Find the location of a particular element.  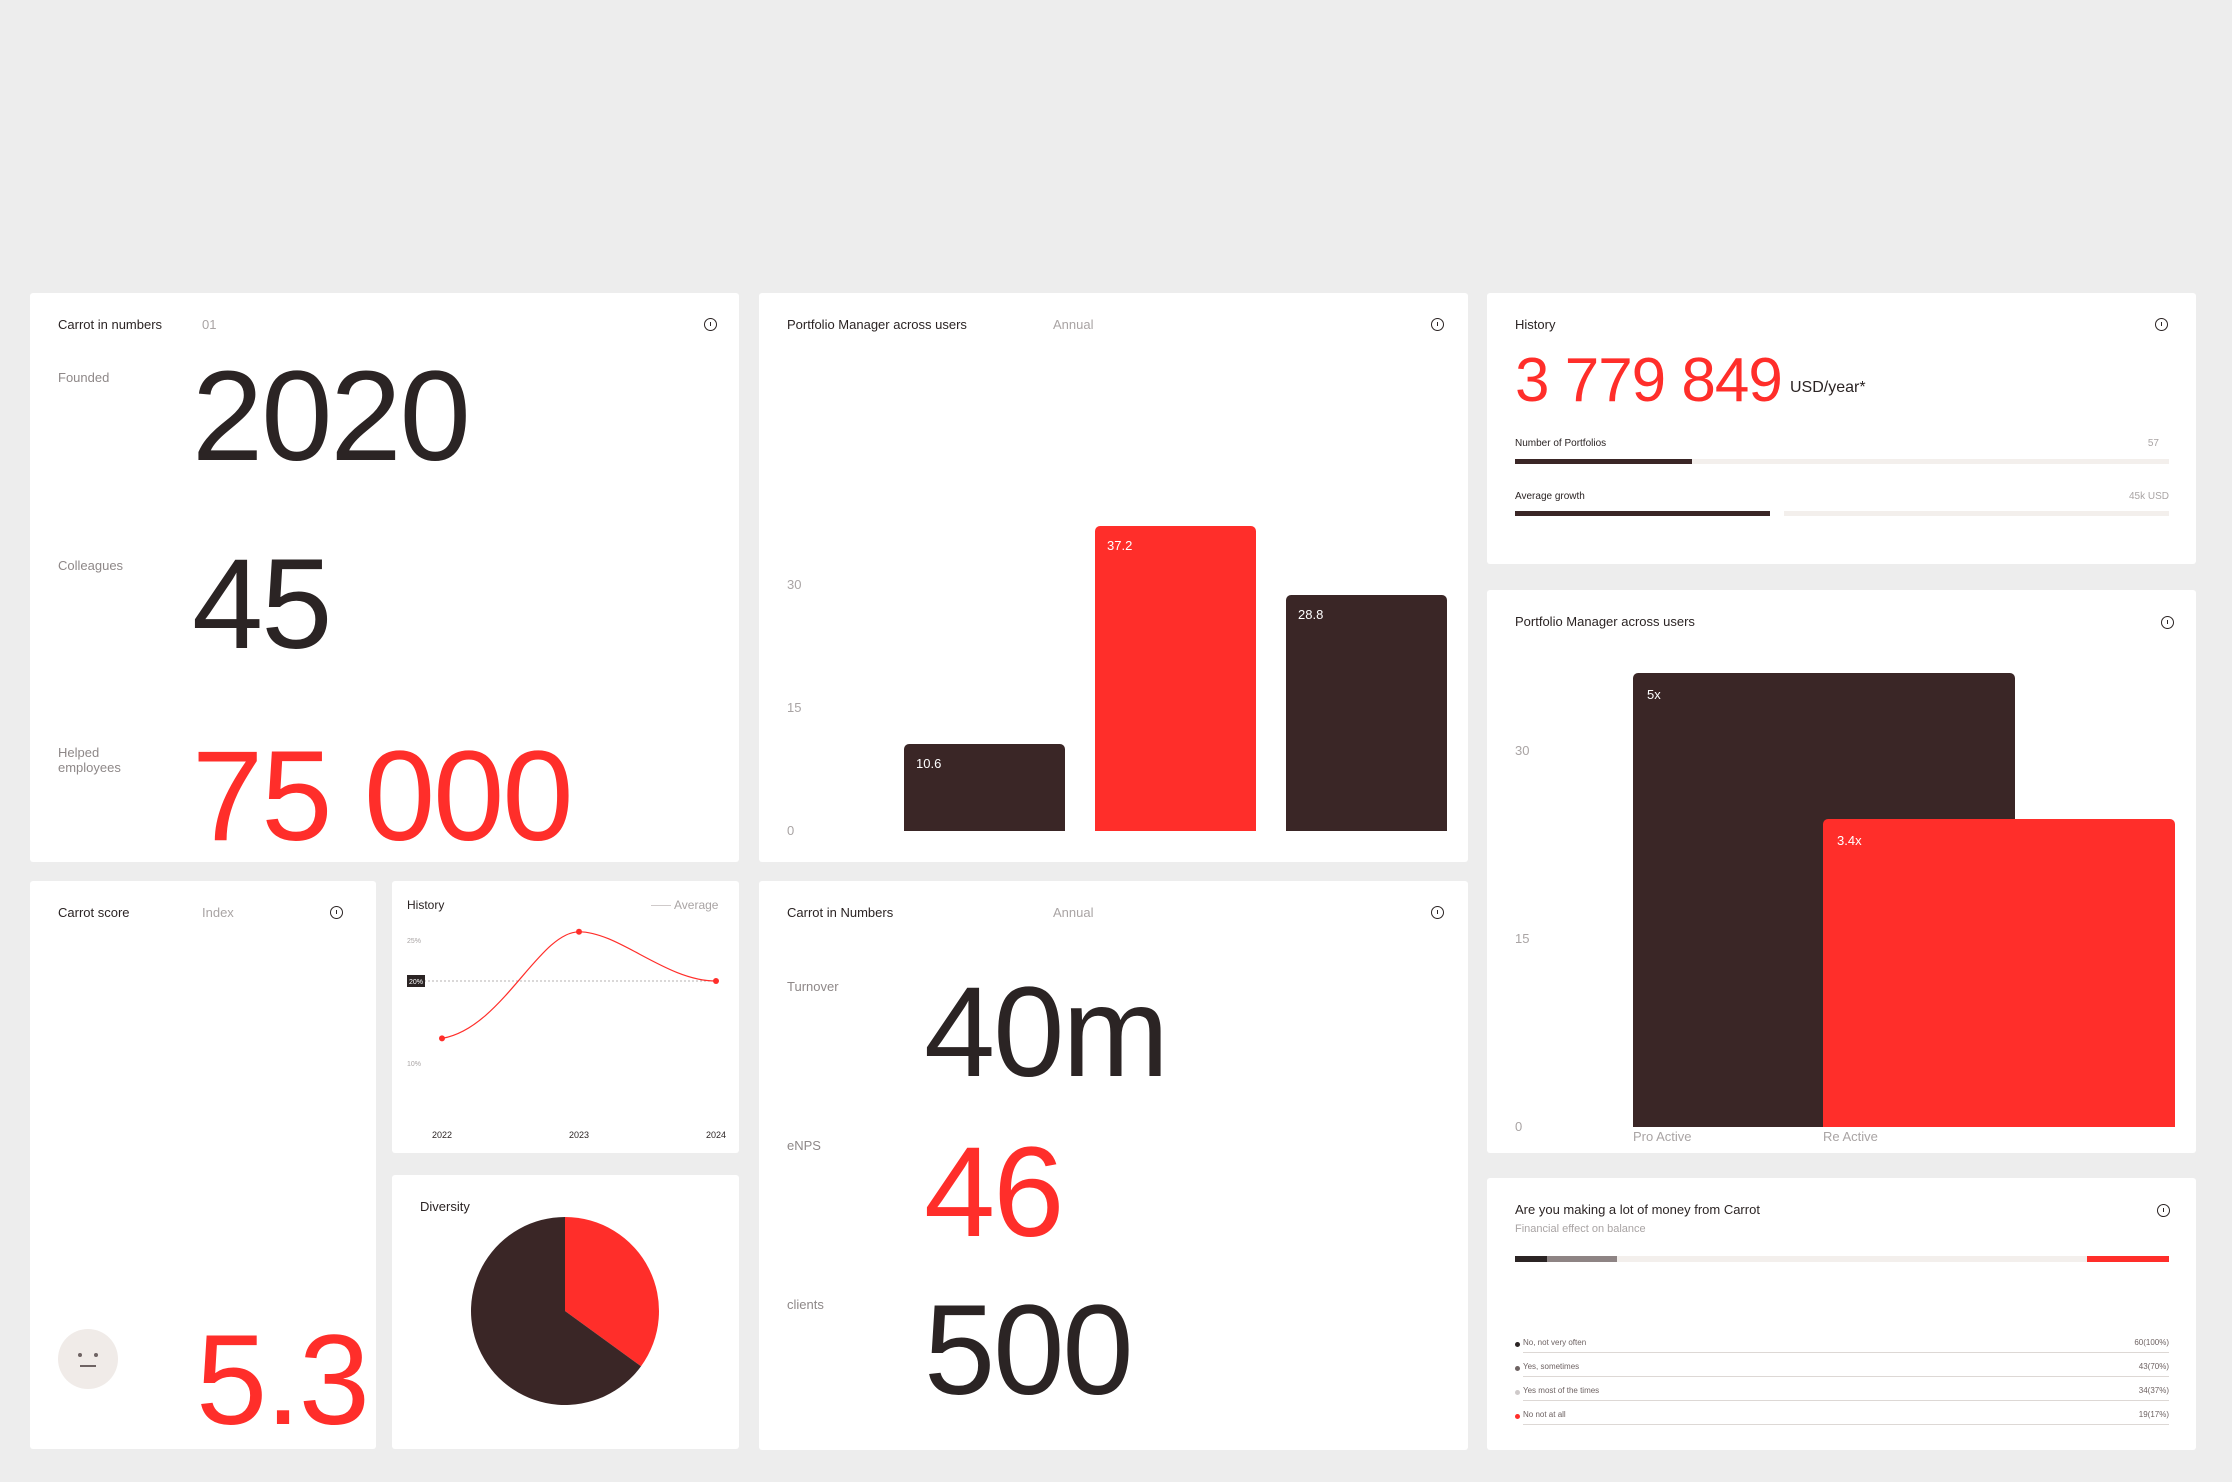

portfolios-track is located at coordinates (1842, 461).